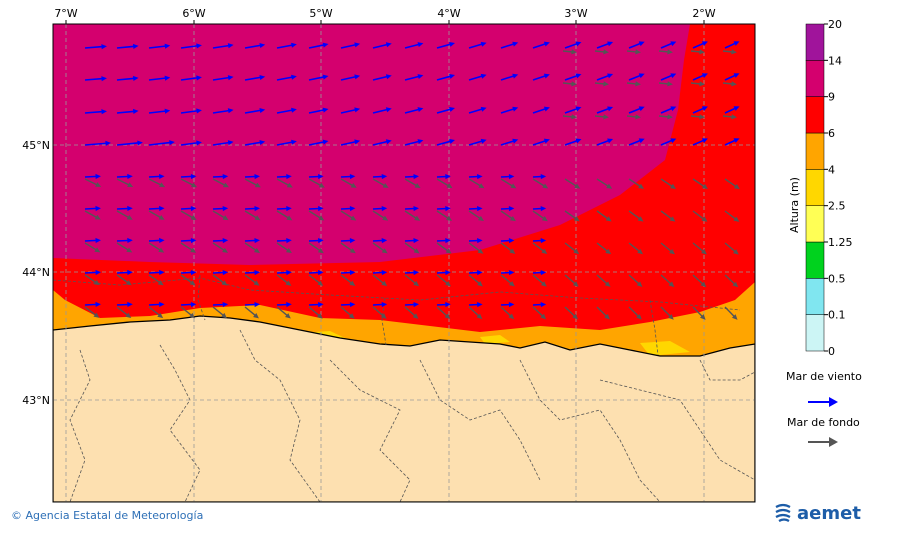 The width and height of the screenshot is (900, 533). Describe the element at coordinates (107, 515) in the screenshot. I see `copyright-credit: © Agencia Estatal de Meteorología` at that location.